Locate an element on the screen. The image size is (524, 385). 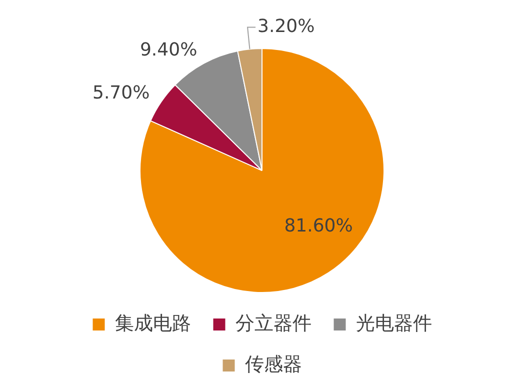
legend-label: 传感器 is located at coordinates (273, 364).